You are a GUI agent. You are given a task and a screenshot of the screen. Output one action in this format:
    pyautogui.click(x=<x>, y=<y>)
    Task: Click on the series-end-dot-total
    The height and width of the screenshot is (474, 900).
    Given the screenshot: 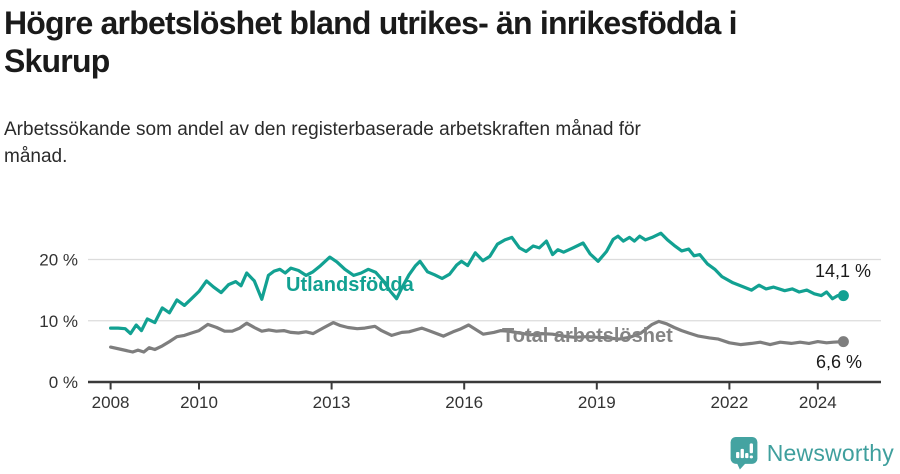 What is the action you would take?
    pyautogui.click(x=843, y=342)
    